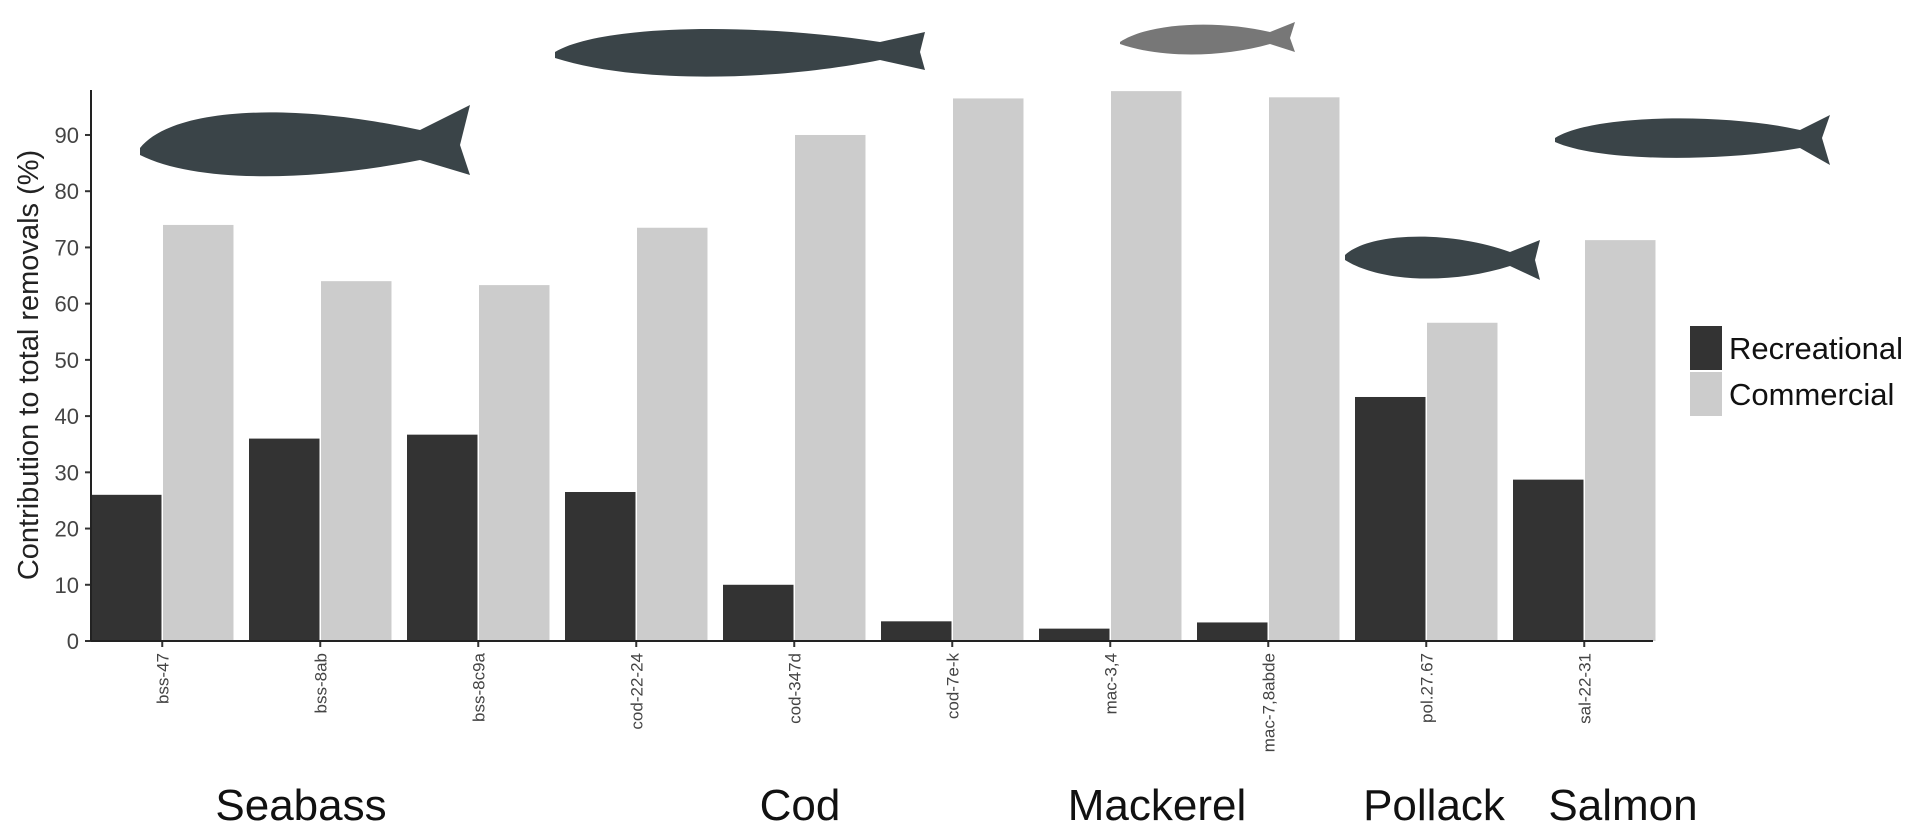 The width and height of the screenshot is (1906, 832). Describe the element at coordinates (67, 247) in the screenshot. I see `y-tick-label: 70` at that location.